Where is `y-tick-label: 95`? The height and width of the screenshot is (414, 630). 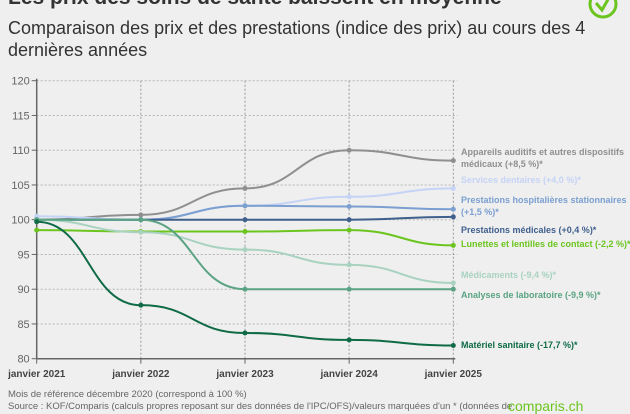 y-tick-label: 95 is located at coordinates (23, 255).